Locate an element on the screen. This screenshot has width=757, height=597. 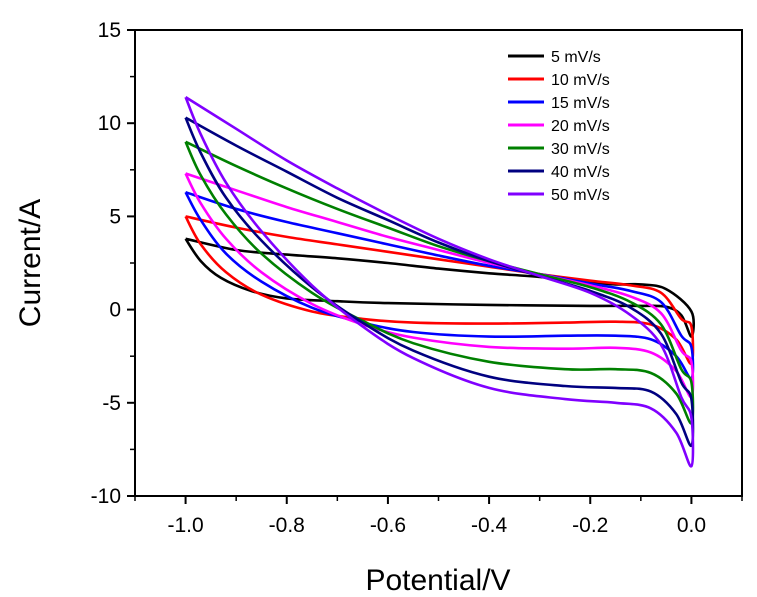
legend-label: 40 mV/s is located at coordinates (580, 172).